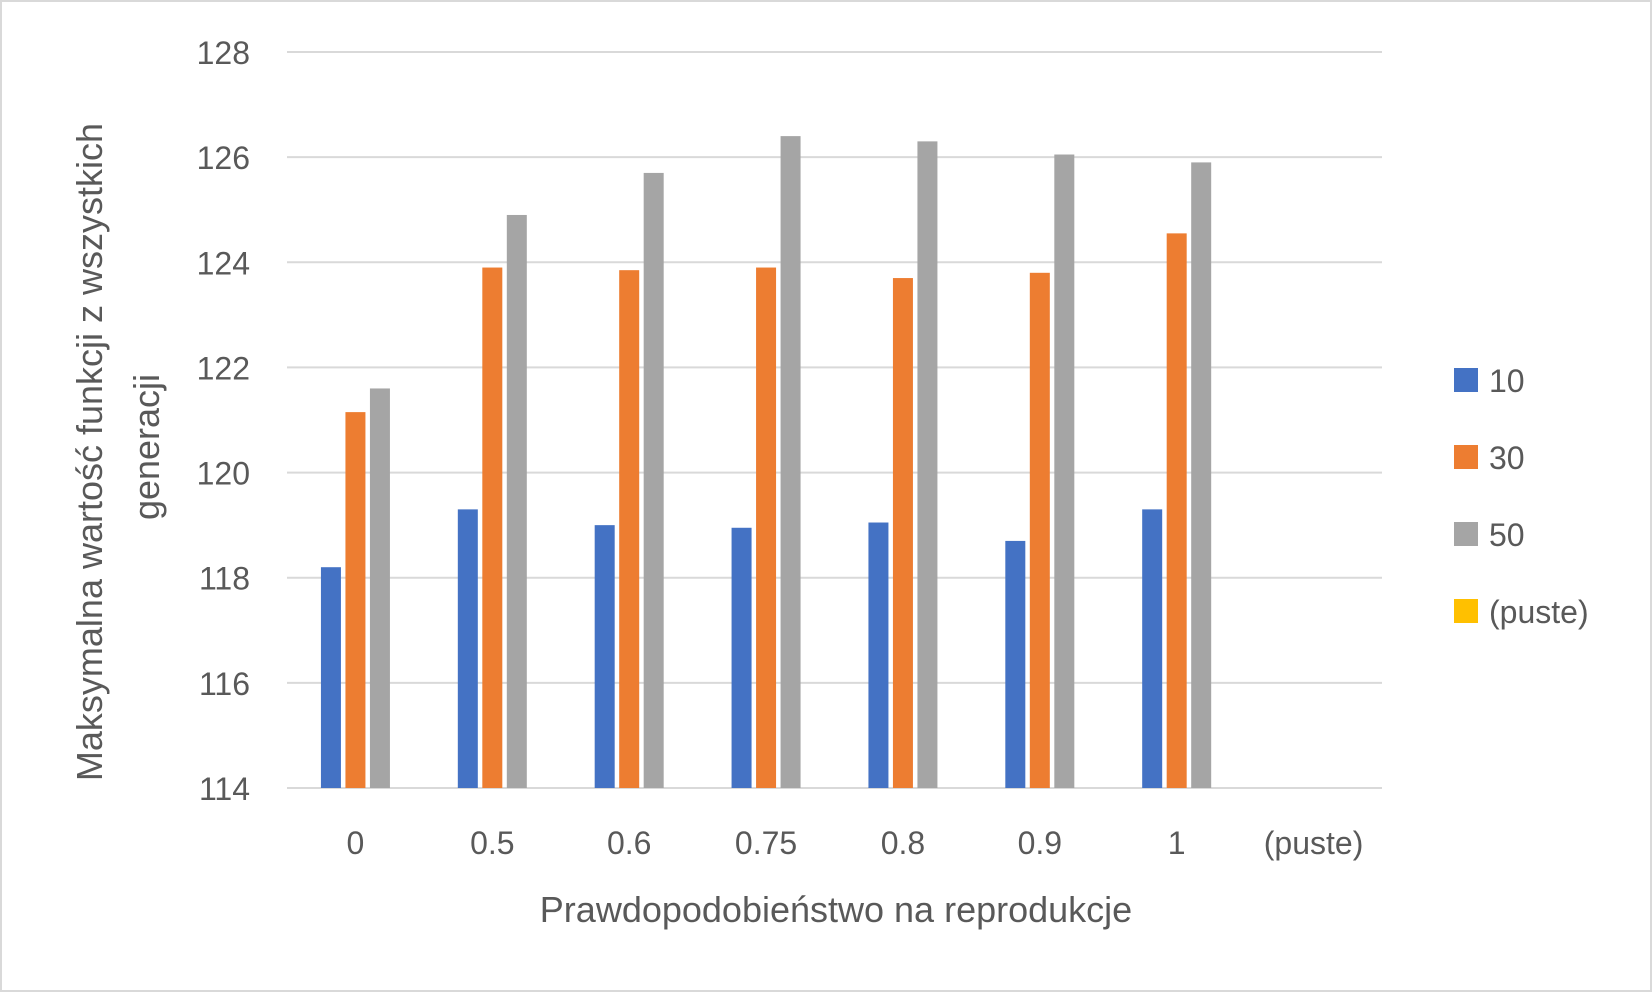 Image resolution: width=1652 pixels, height=994 pixels. I want to click on legend-swatch-(puste), so click(1466, 611).